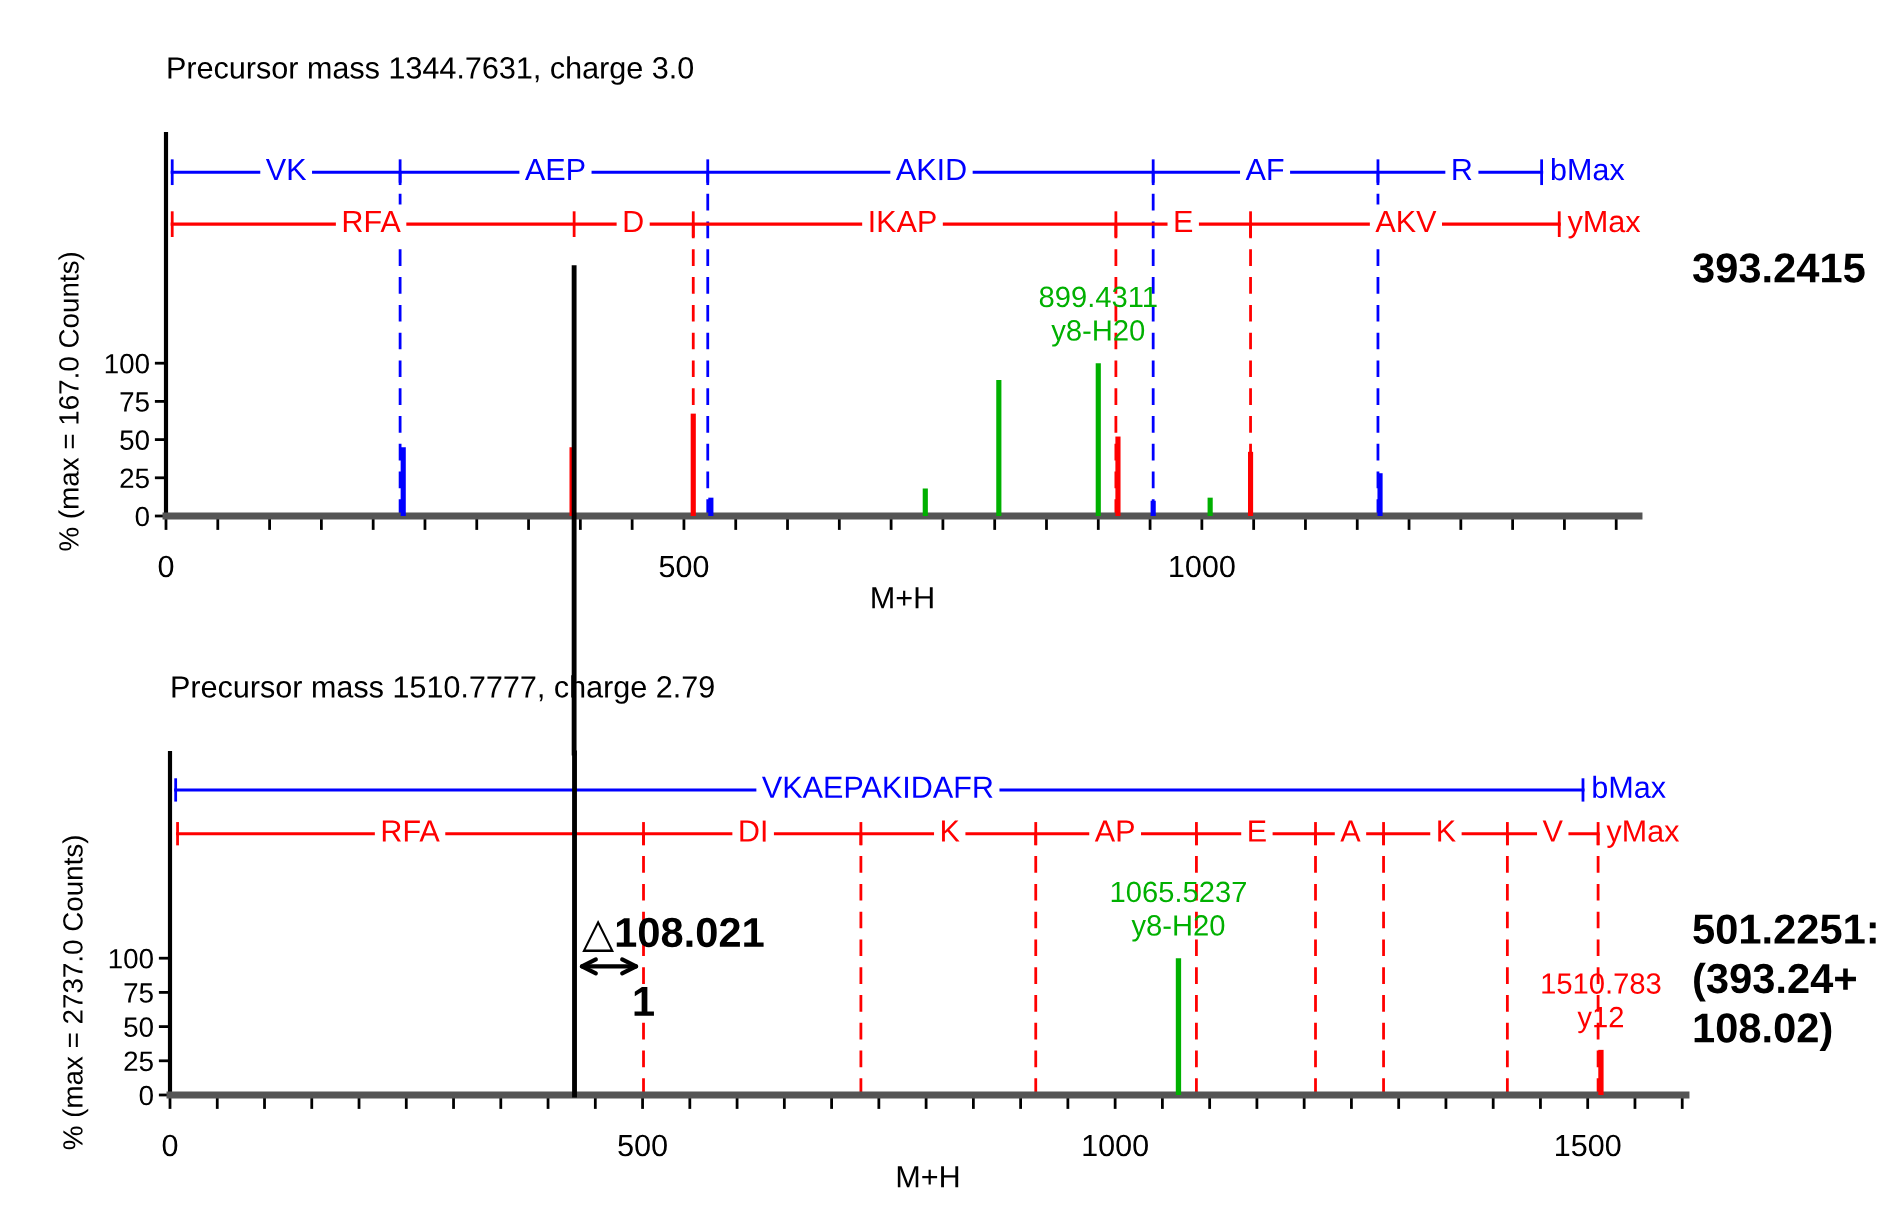 Image resolution: width=1904 pixels, height=1217 pixels. Describe the element at coordinates (1784, 982) in the screenshot. I see `text: 501.2251: (393.24+ 108.02)` at that location.